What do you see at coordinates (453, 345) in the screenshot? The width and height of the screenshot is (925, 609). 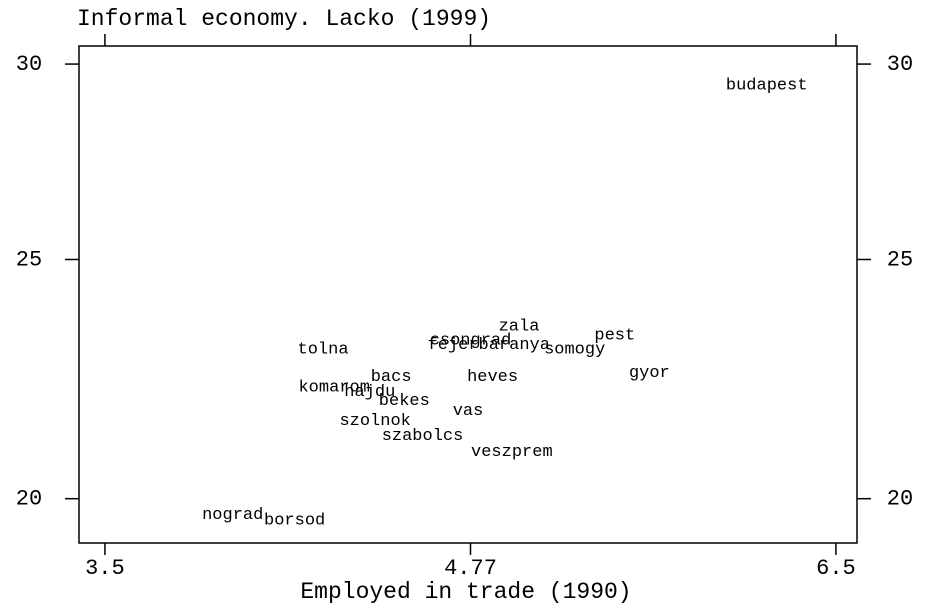 I see `point-label: fejer` at bounding box center [453, 345].